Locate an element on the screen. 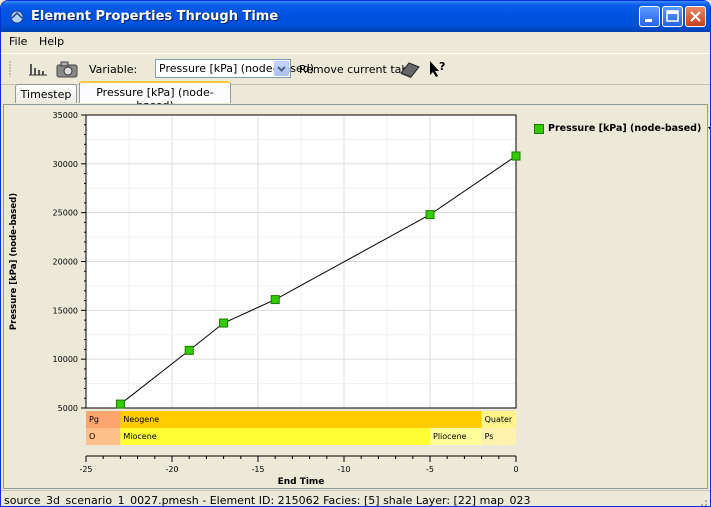  menu-file: File is located at coordinates (18, 41).